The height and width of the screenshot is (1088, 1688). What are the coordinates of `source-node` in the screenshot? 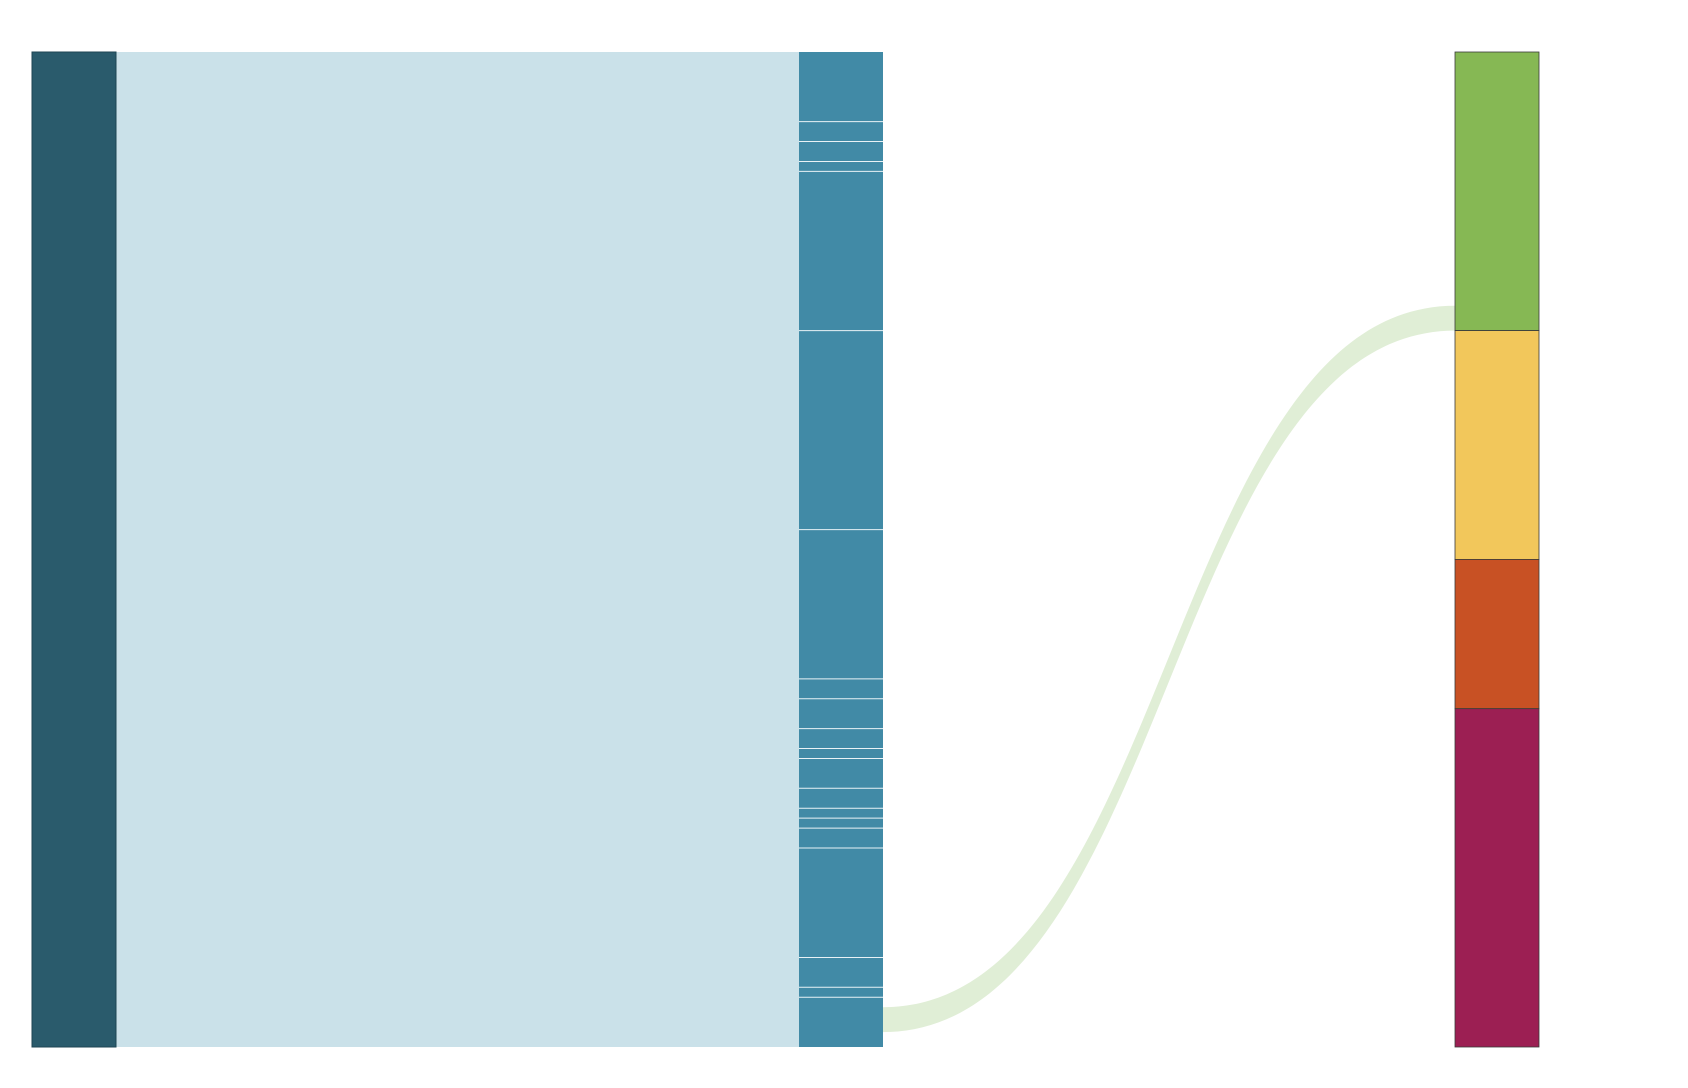 It's located at (74, 549).